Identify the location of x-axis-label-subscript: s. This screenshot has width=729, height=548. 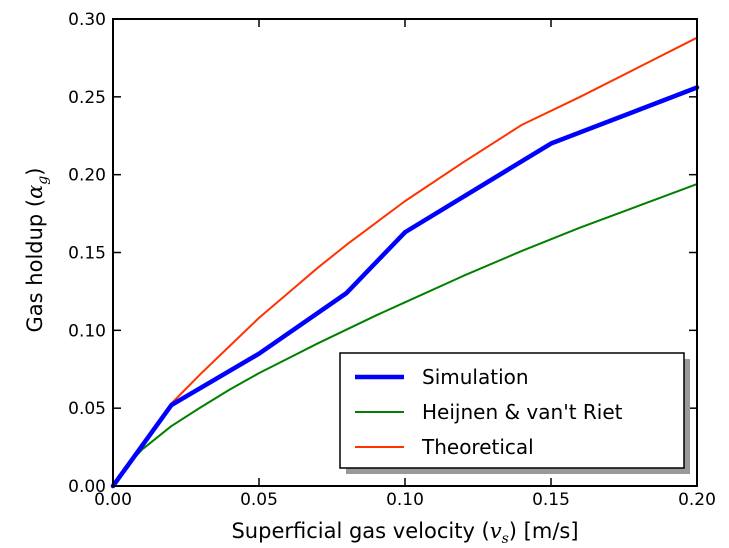
(505, 539).